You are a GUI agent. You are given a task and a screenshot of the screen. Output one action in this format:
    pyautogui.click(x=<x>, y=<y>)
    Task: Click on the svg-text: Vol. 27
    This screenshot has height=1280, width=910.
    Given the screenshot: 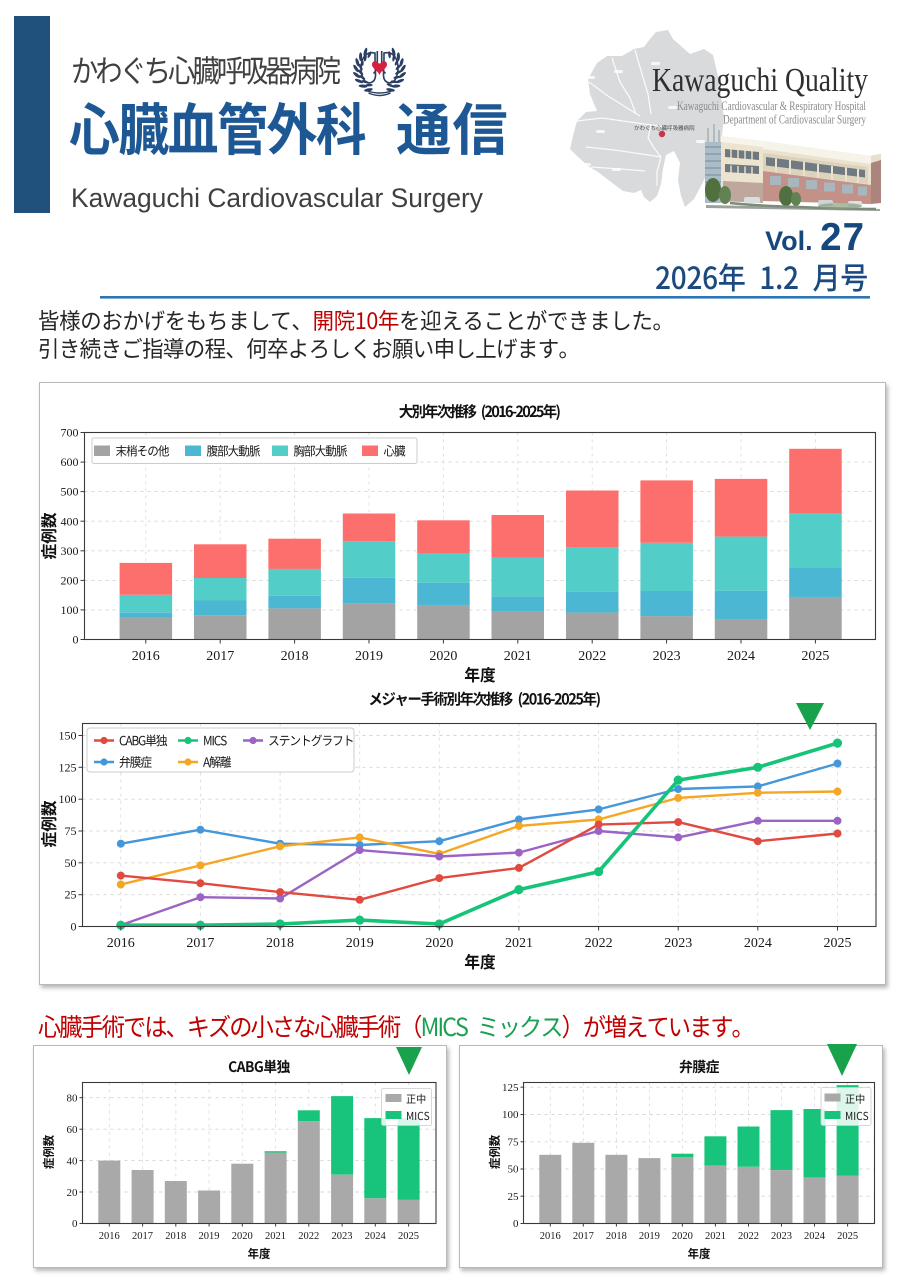 What is the action you would take?
    pyautogui.click(x=815, y=237)
    